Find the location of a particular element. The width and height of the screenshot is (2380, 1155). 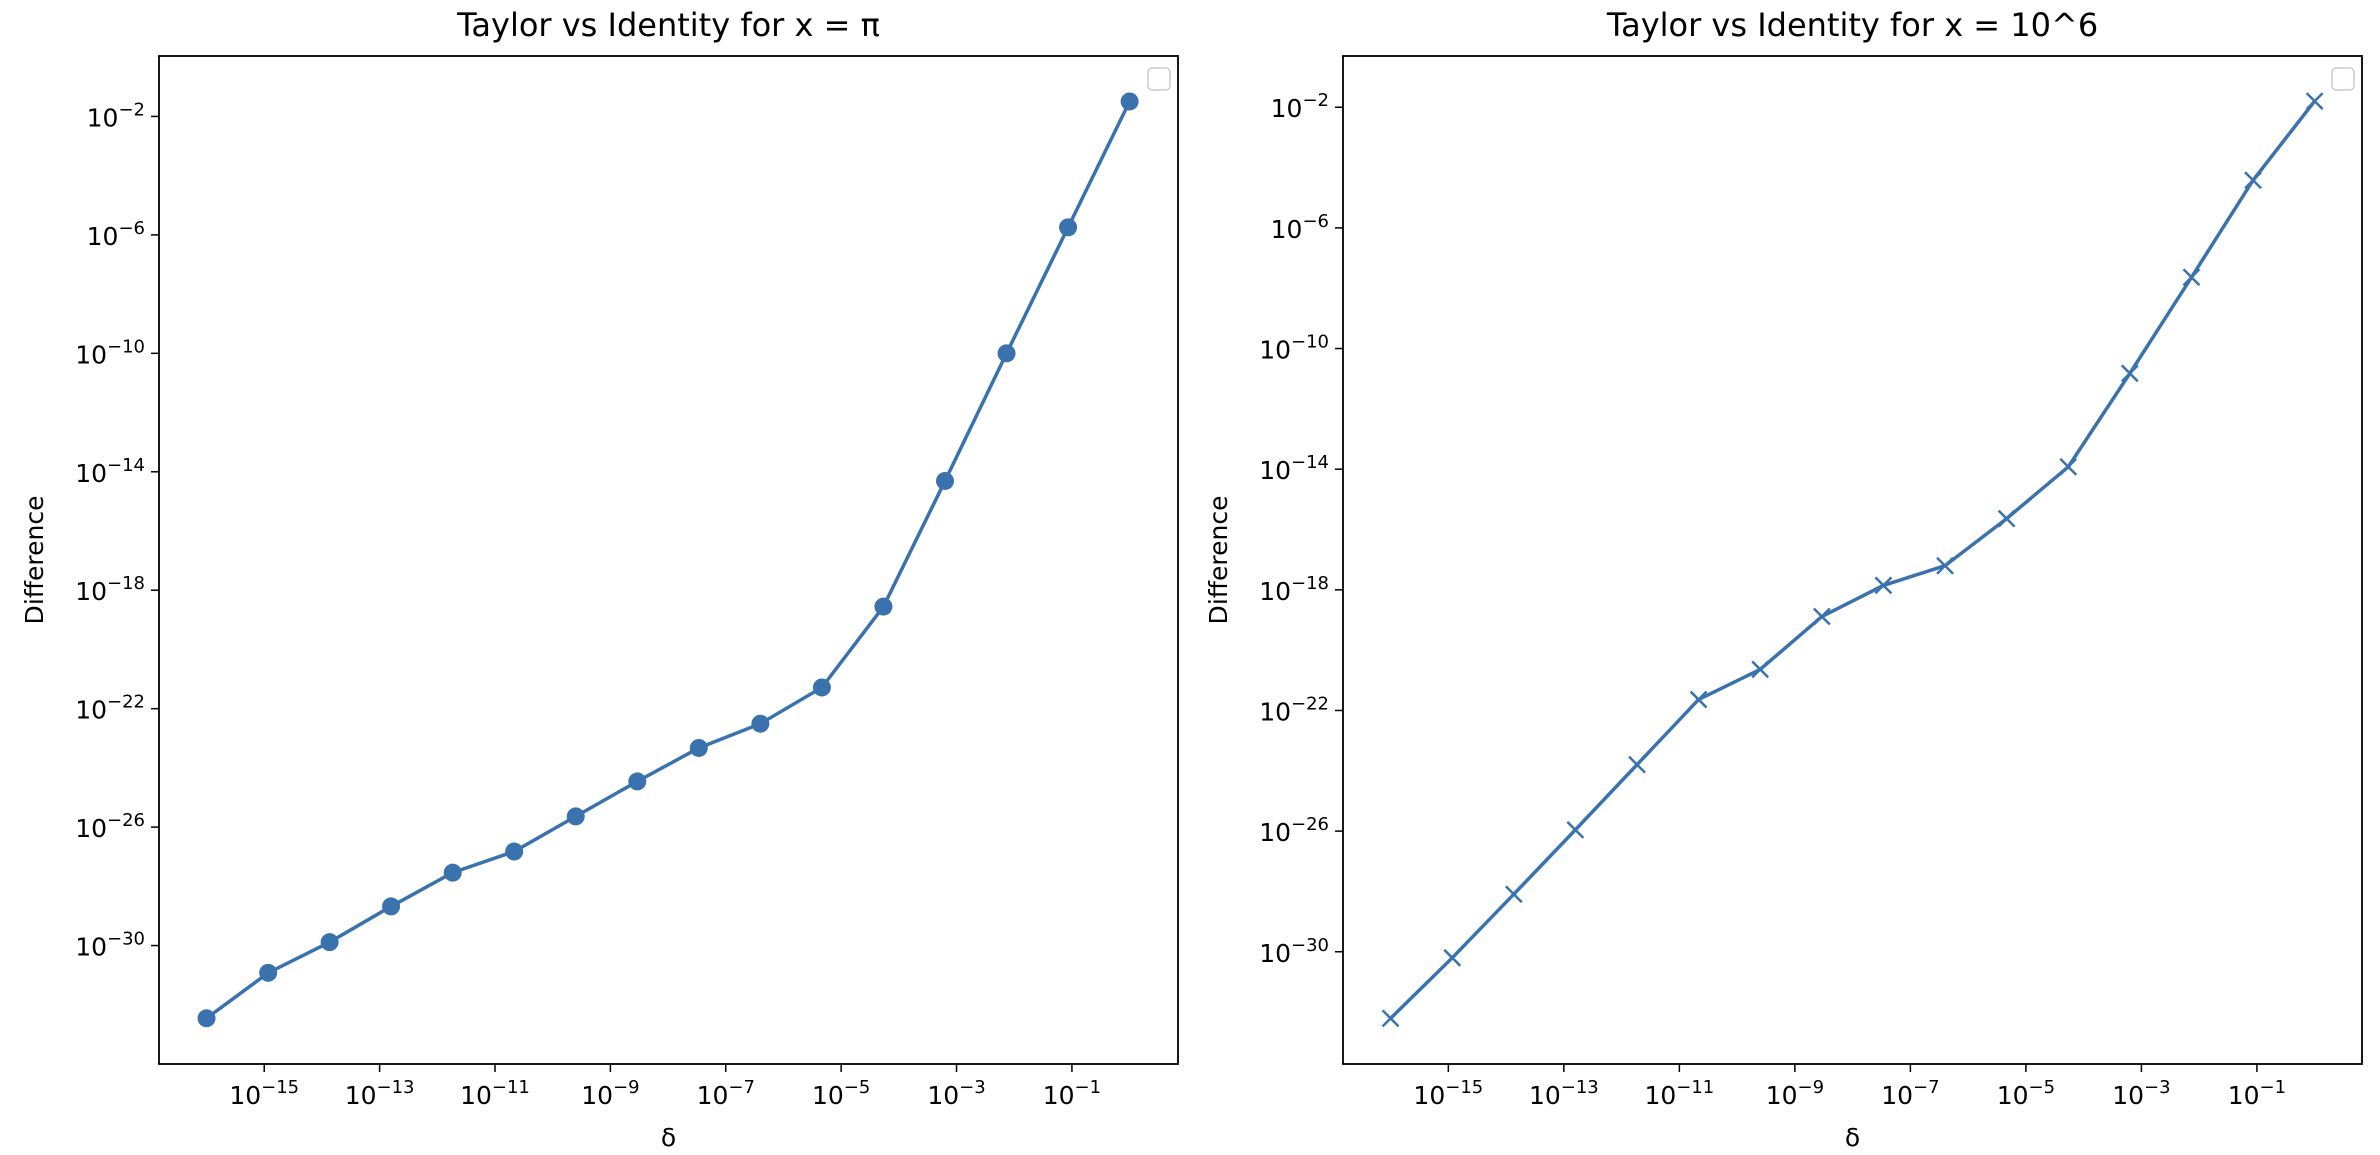

chart-title: Taylor vs Identity for x = π is located at coordinates (668, 25).